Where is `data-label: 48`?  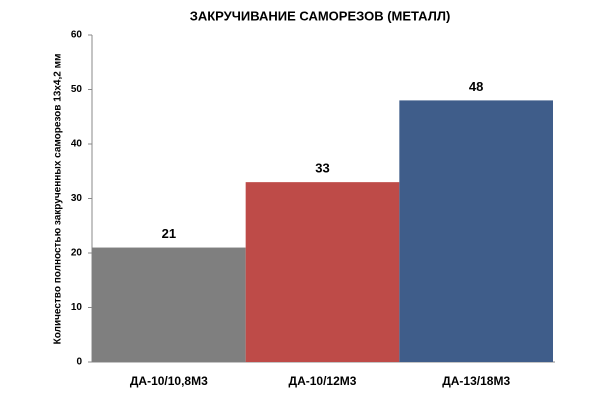 data-label: 48 is located at coordinates (476, 86).